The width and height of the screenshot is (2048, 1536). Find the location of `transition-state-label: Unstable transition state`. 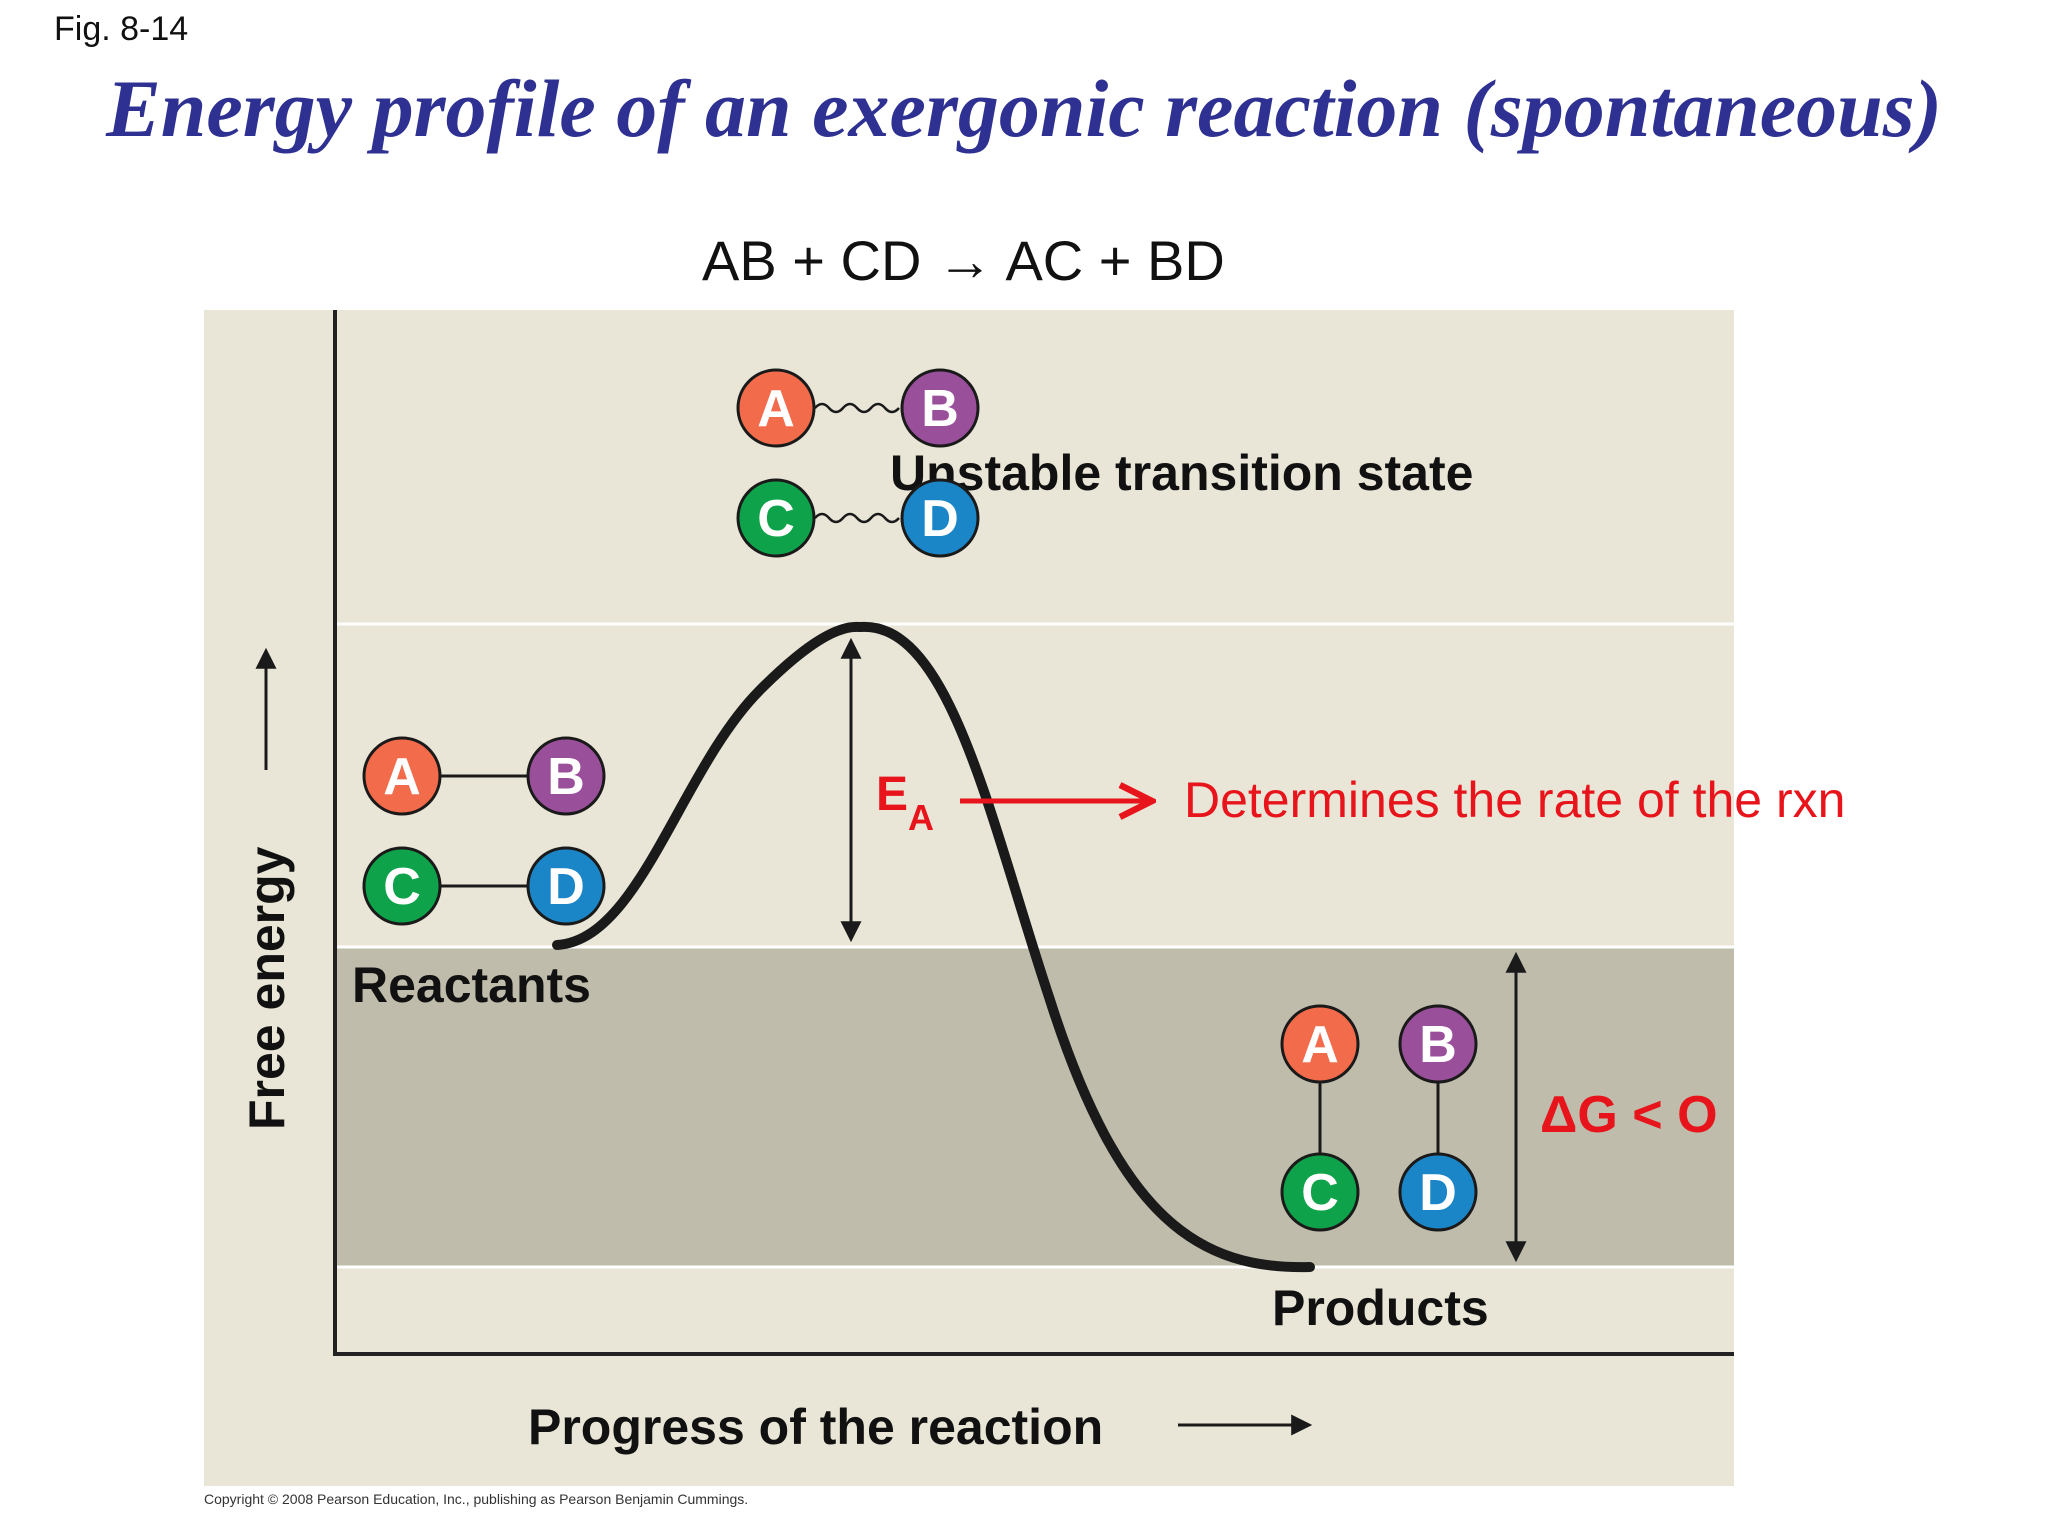

transition-state-label: Unstable transition state is located at coordinates (1181, 473).